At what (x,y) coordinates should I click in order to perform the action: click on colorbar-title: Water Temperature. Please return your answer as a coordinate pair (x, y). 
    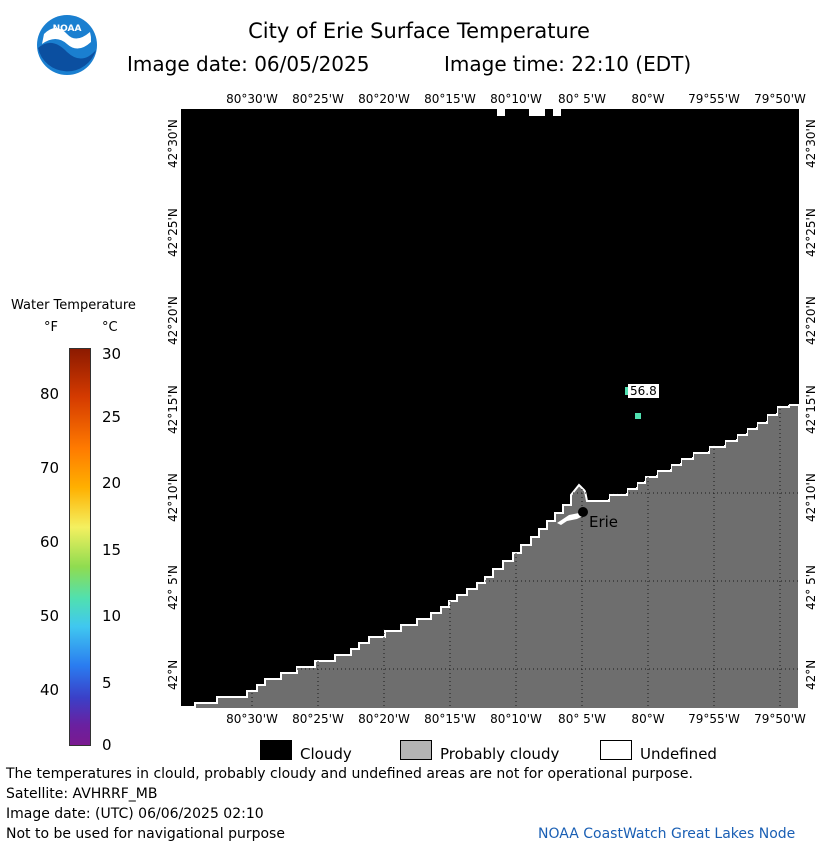
    Looking at the image, I should click on (73, 305).